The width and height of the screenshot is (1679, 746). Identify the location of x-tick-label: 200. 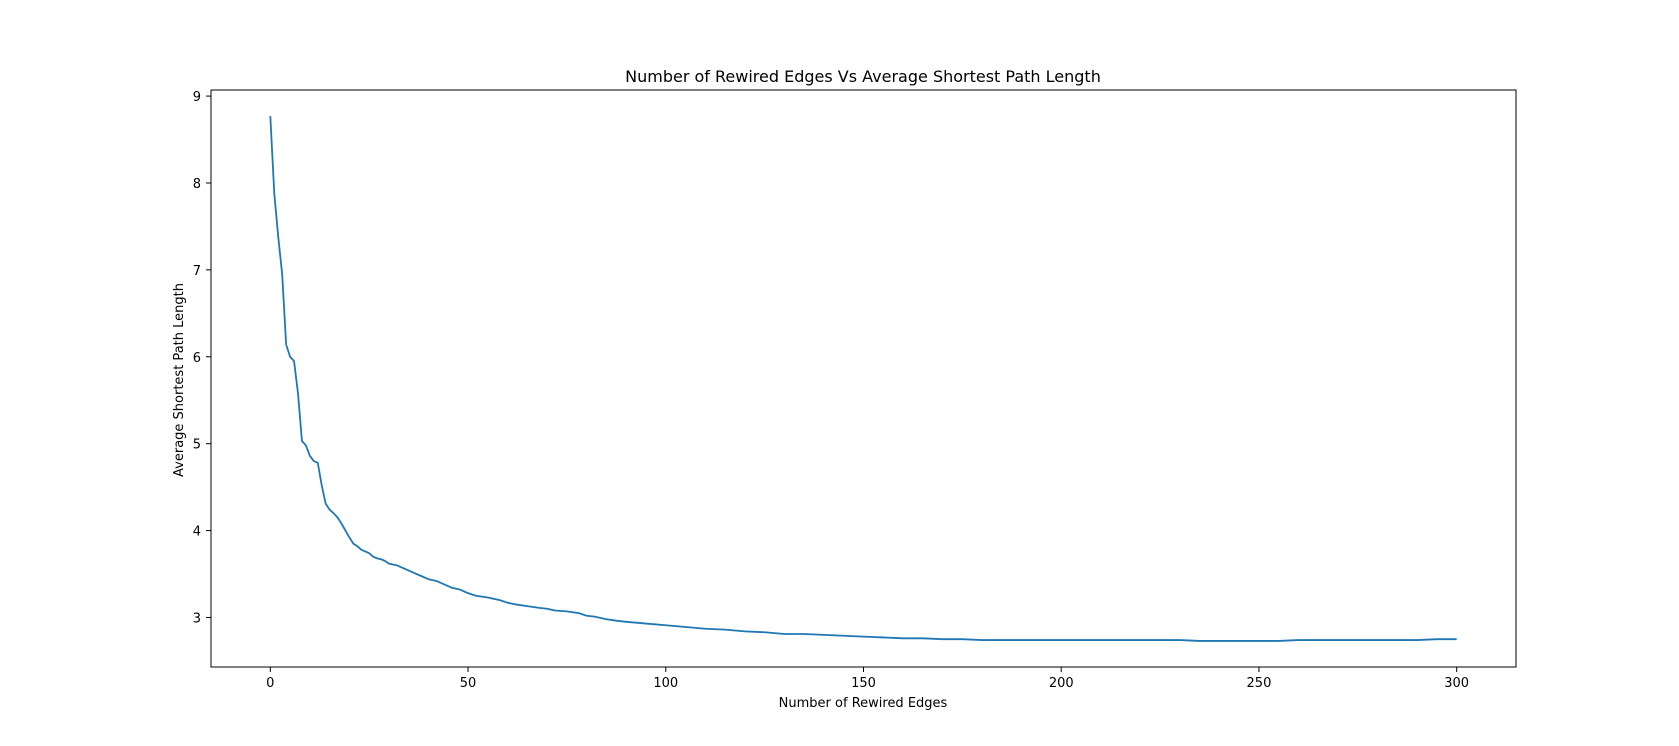
(1061, 683).